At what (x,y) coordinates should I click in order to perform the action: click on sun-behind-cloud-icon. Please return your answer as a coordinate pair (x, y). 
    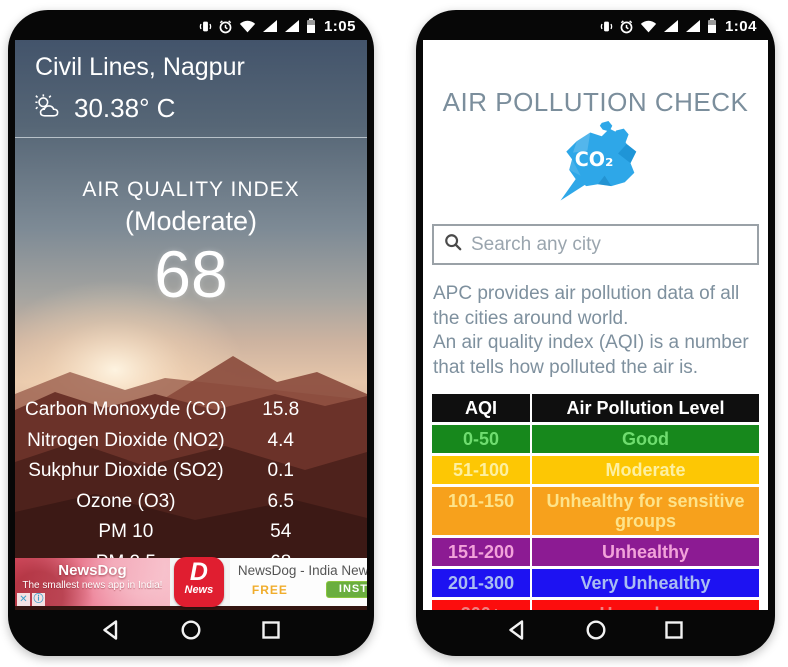
    Looking at the image, I should click on (48, 108).